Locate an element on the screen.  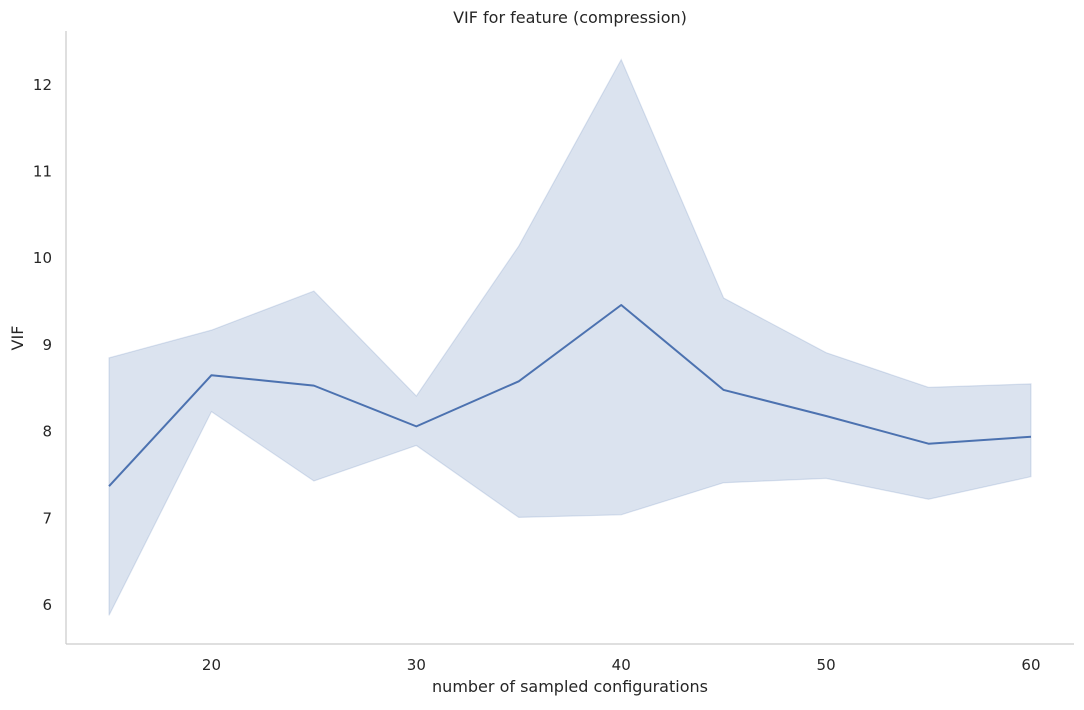
y-tick-label: 6 is located at coordinates (47, 605).